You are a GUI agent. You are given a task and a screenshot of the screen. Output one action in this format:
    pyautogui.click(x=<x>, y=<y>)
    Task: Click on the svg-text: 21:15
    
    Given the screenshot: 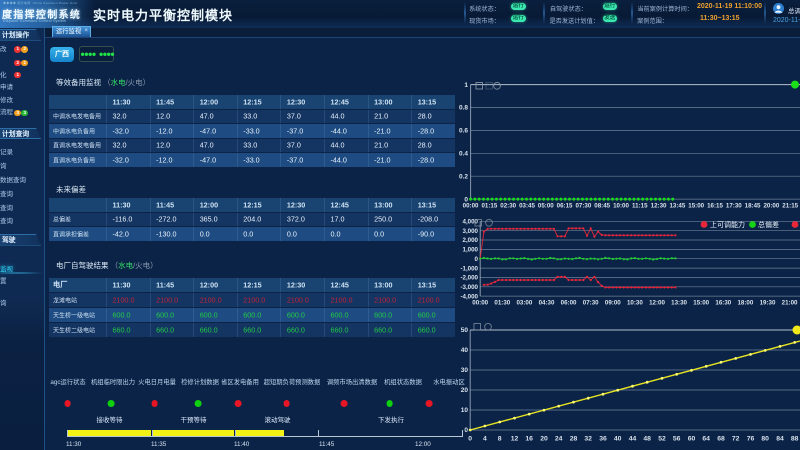 What is the action you would take?
    pyautogui.click(x=790, y=206)
    